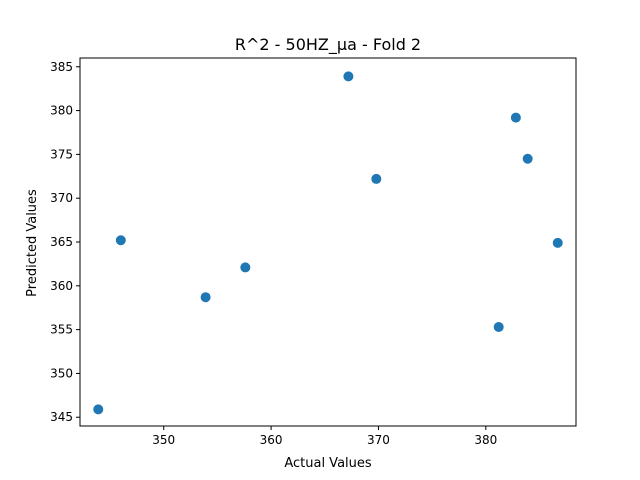 This screenshot has width=640, height=480. What do you see at coordinates (271, 440) in the screenshot?
I see `x-tick-label: 360` at bounding box center [271, 440].